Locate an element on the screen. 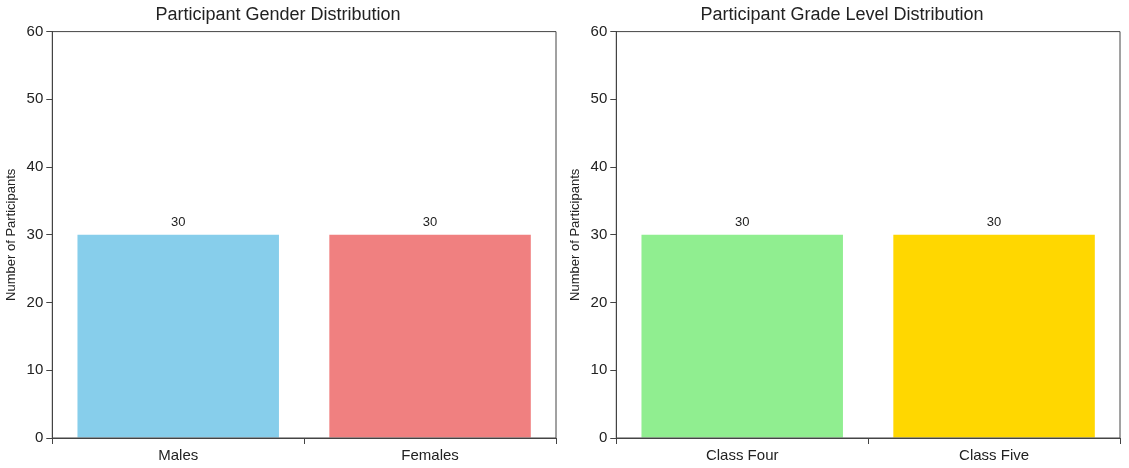 The image size is (1129, 468). x-tick-label: Males is located at coordinates (178, 455).